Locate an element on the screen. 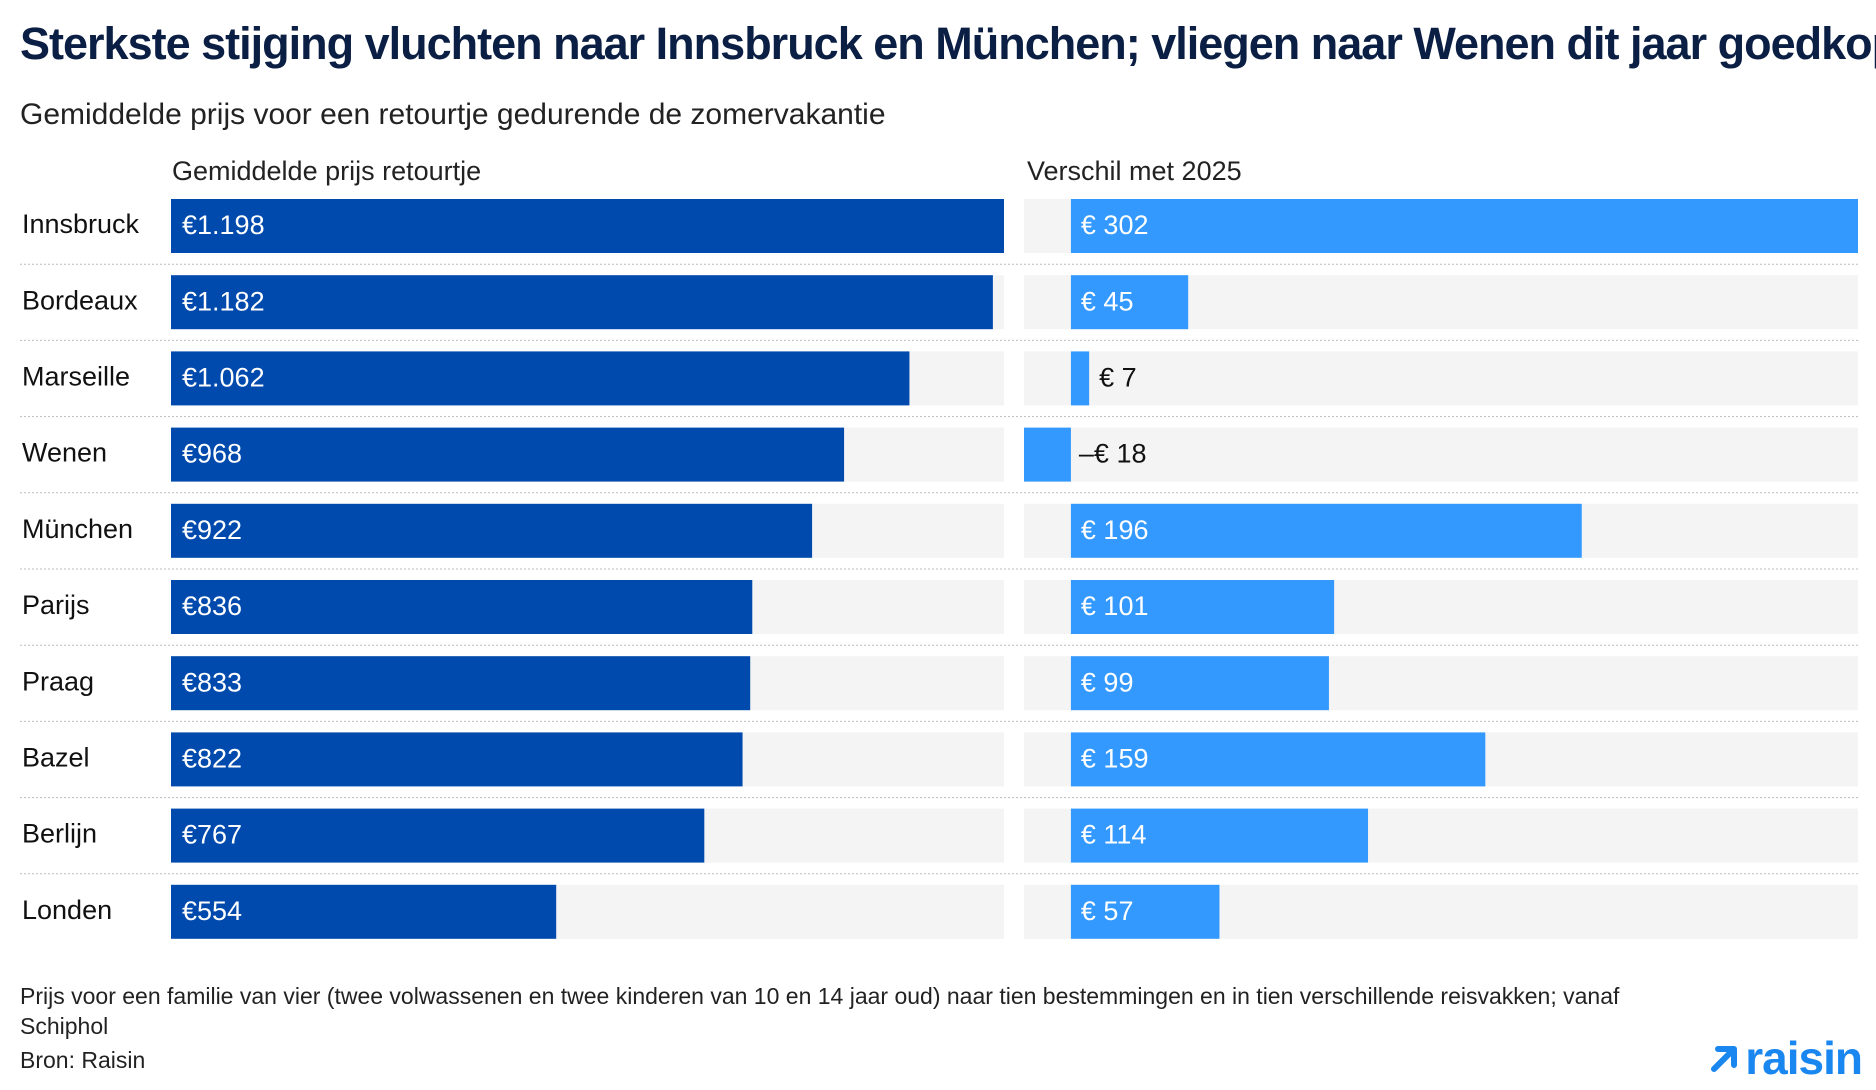 Image resolution: width=1876 pixels, height=1090 pixels. category-label: Bordeaux is located at coordinates (80, 300).